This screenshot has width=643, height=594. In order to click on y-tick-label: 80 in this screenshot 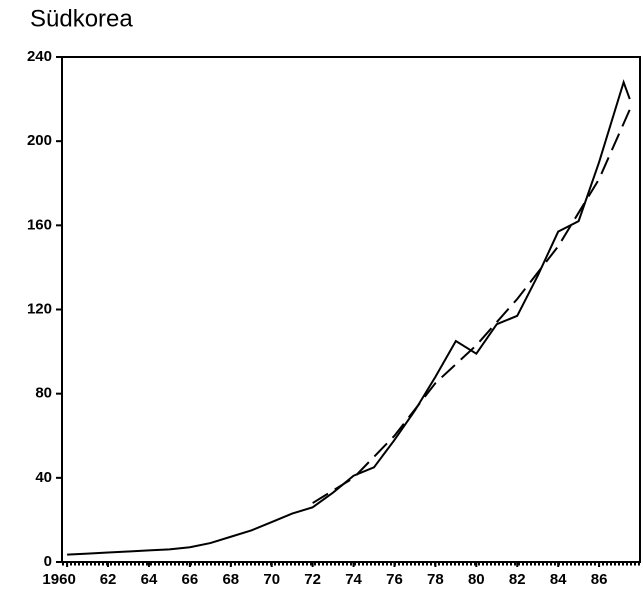, I will do `click(43, 393)`.